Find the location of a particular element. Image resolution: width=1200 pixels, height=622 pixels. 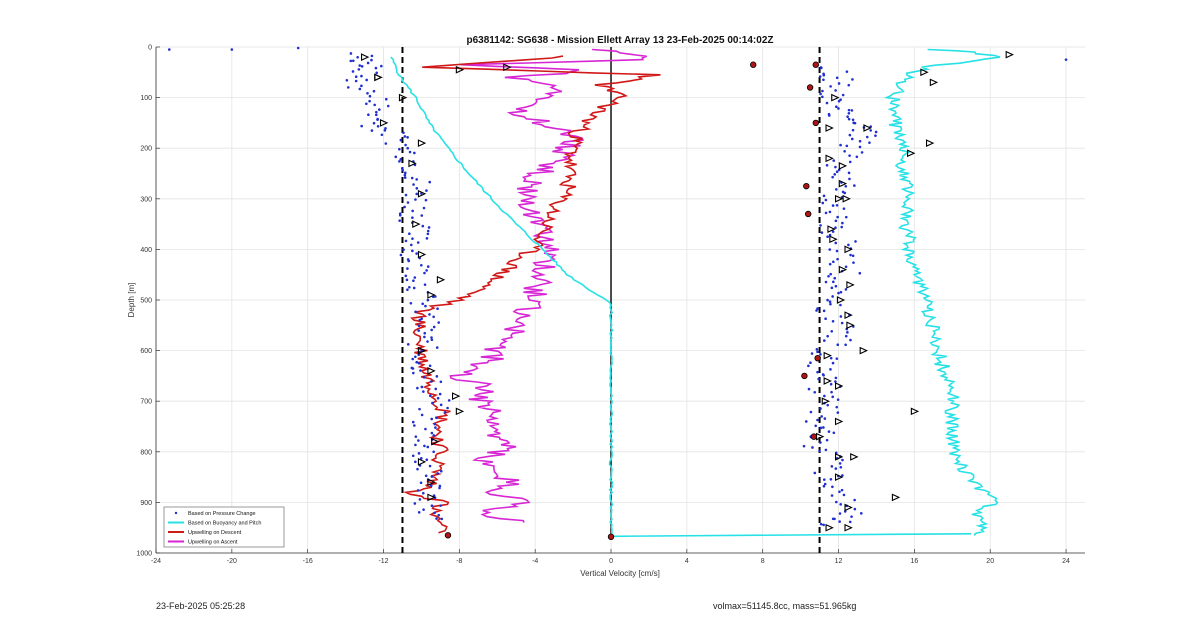

y-tick-label: 900 is located at coordinates (146, 503).